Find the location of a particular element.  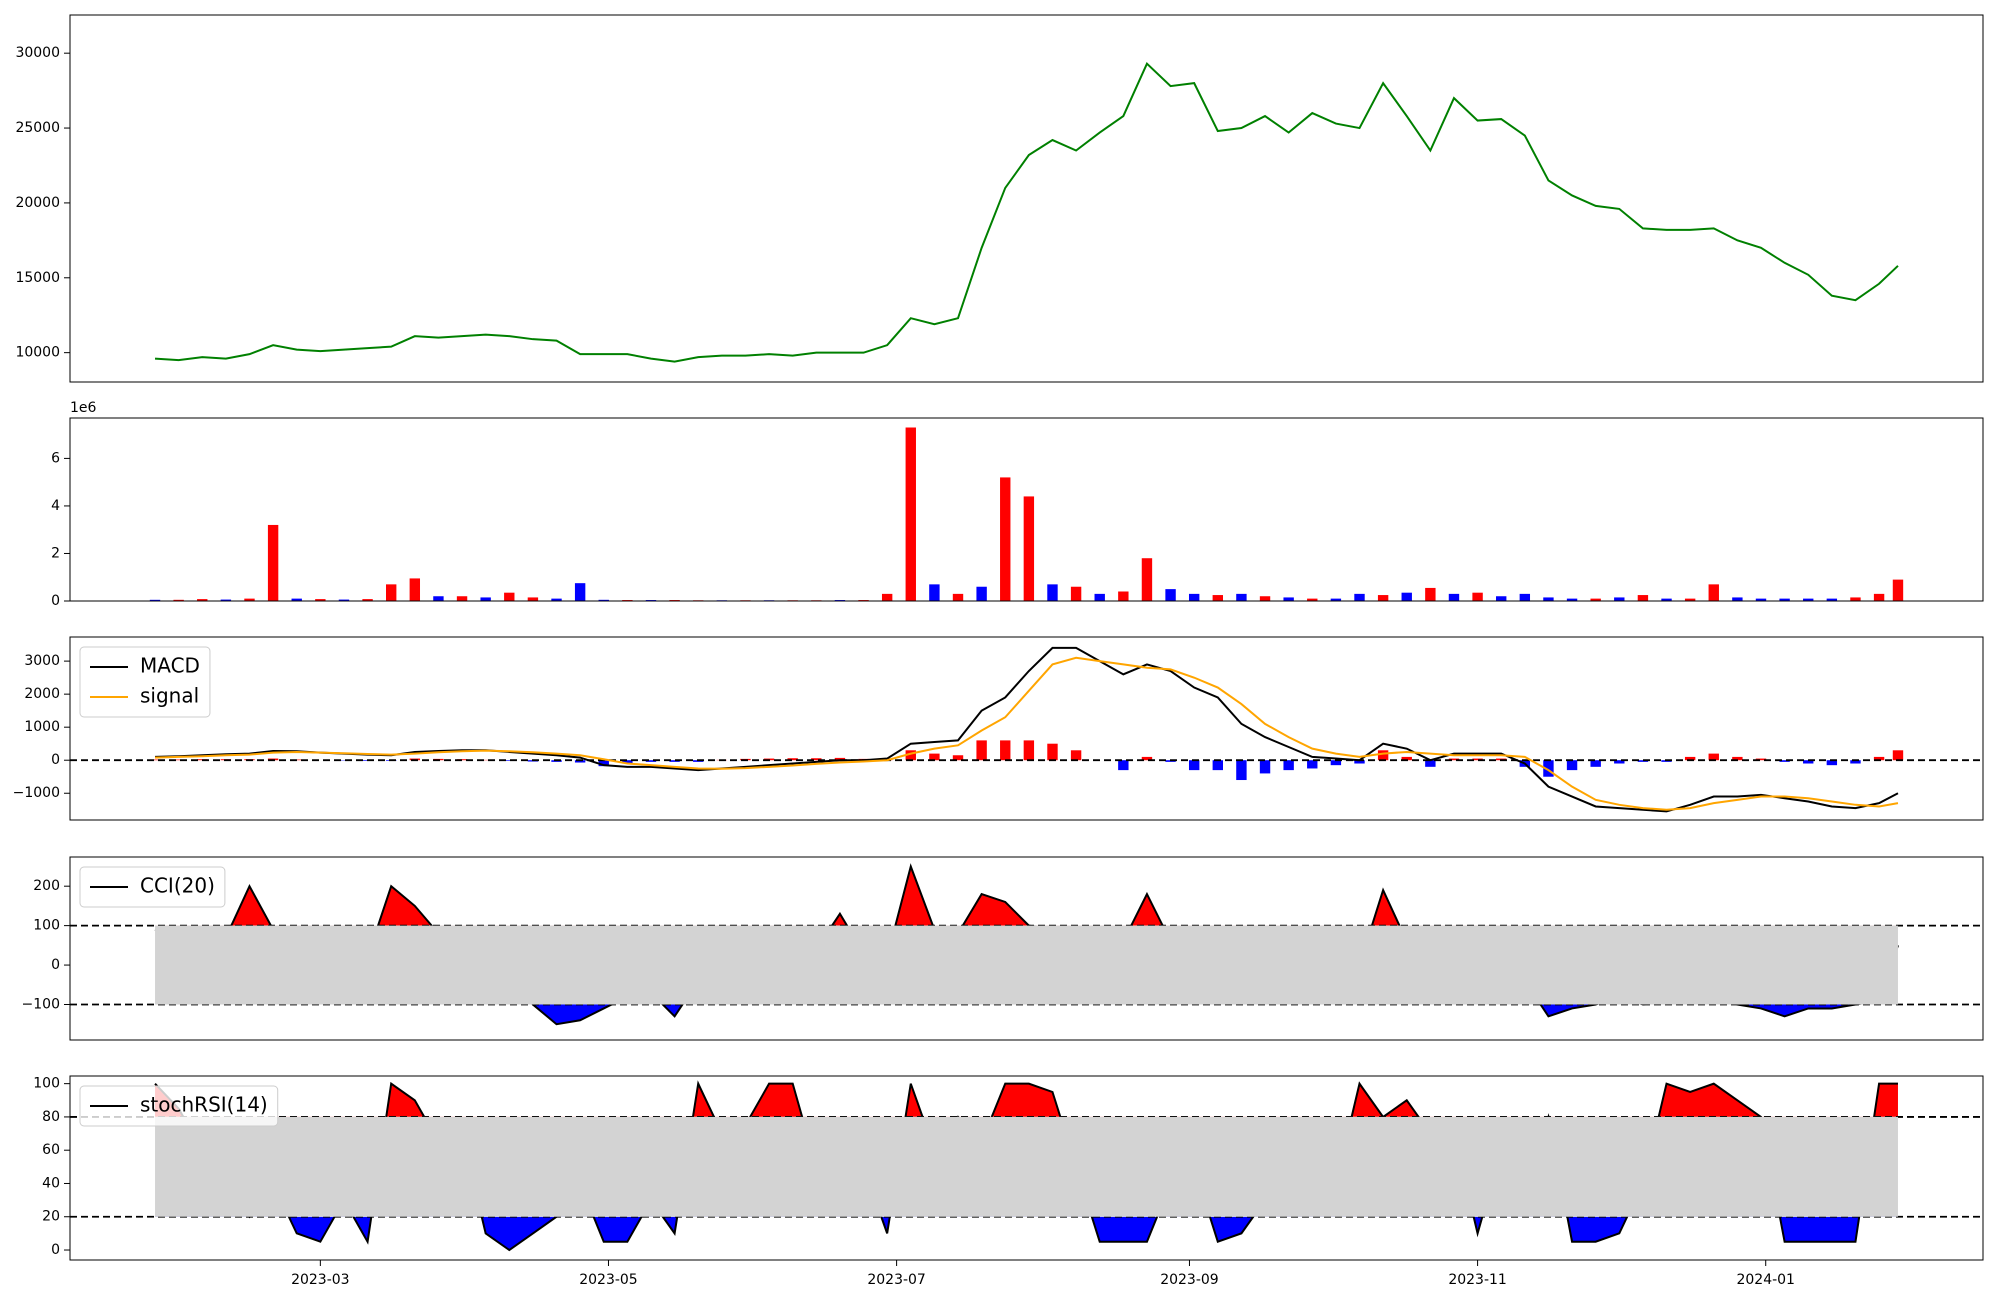

y-tick-label: 100 is located at coordinates (46, 926).